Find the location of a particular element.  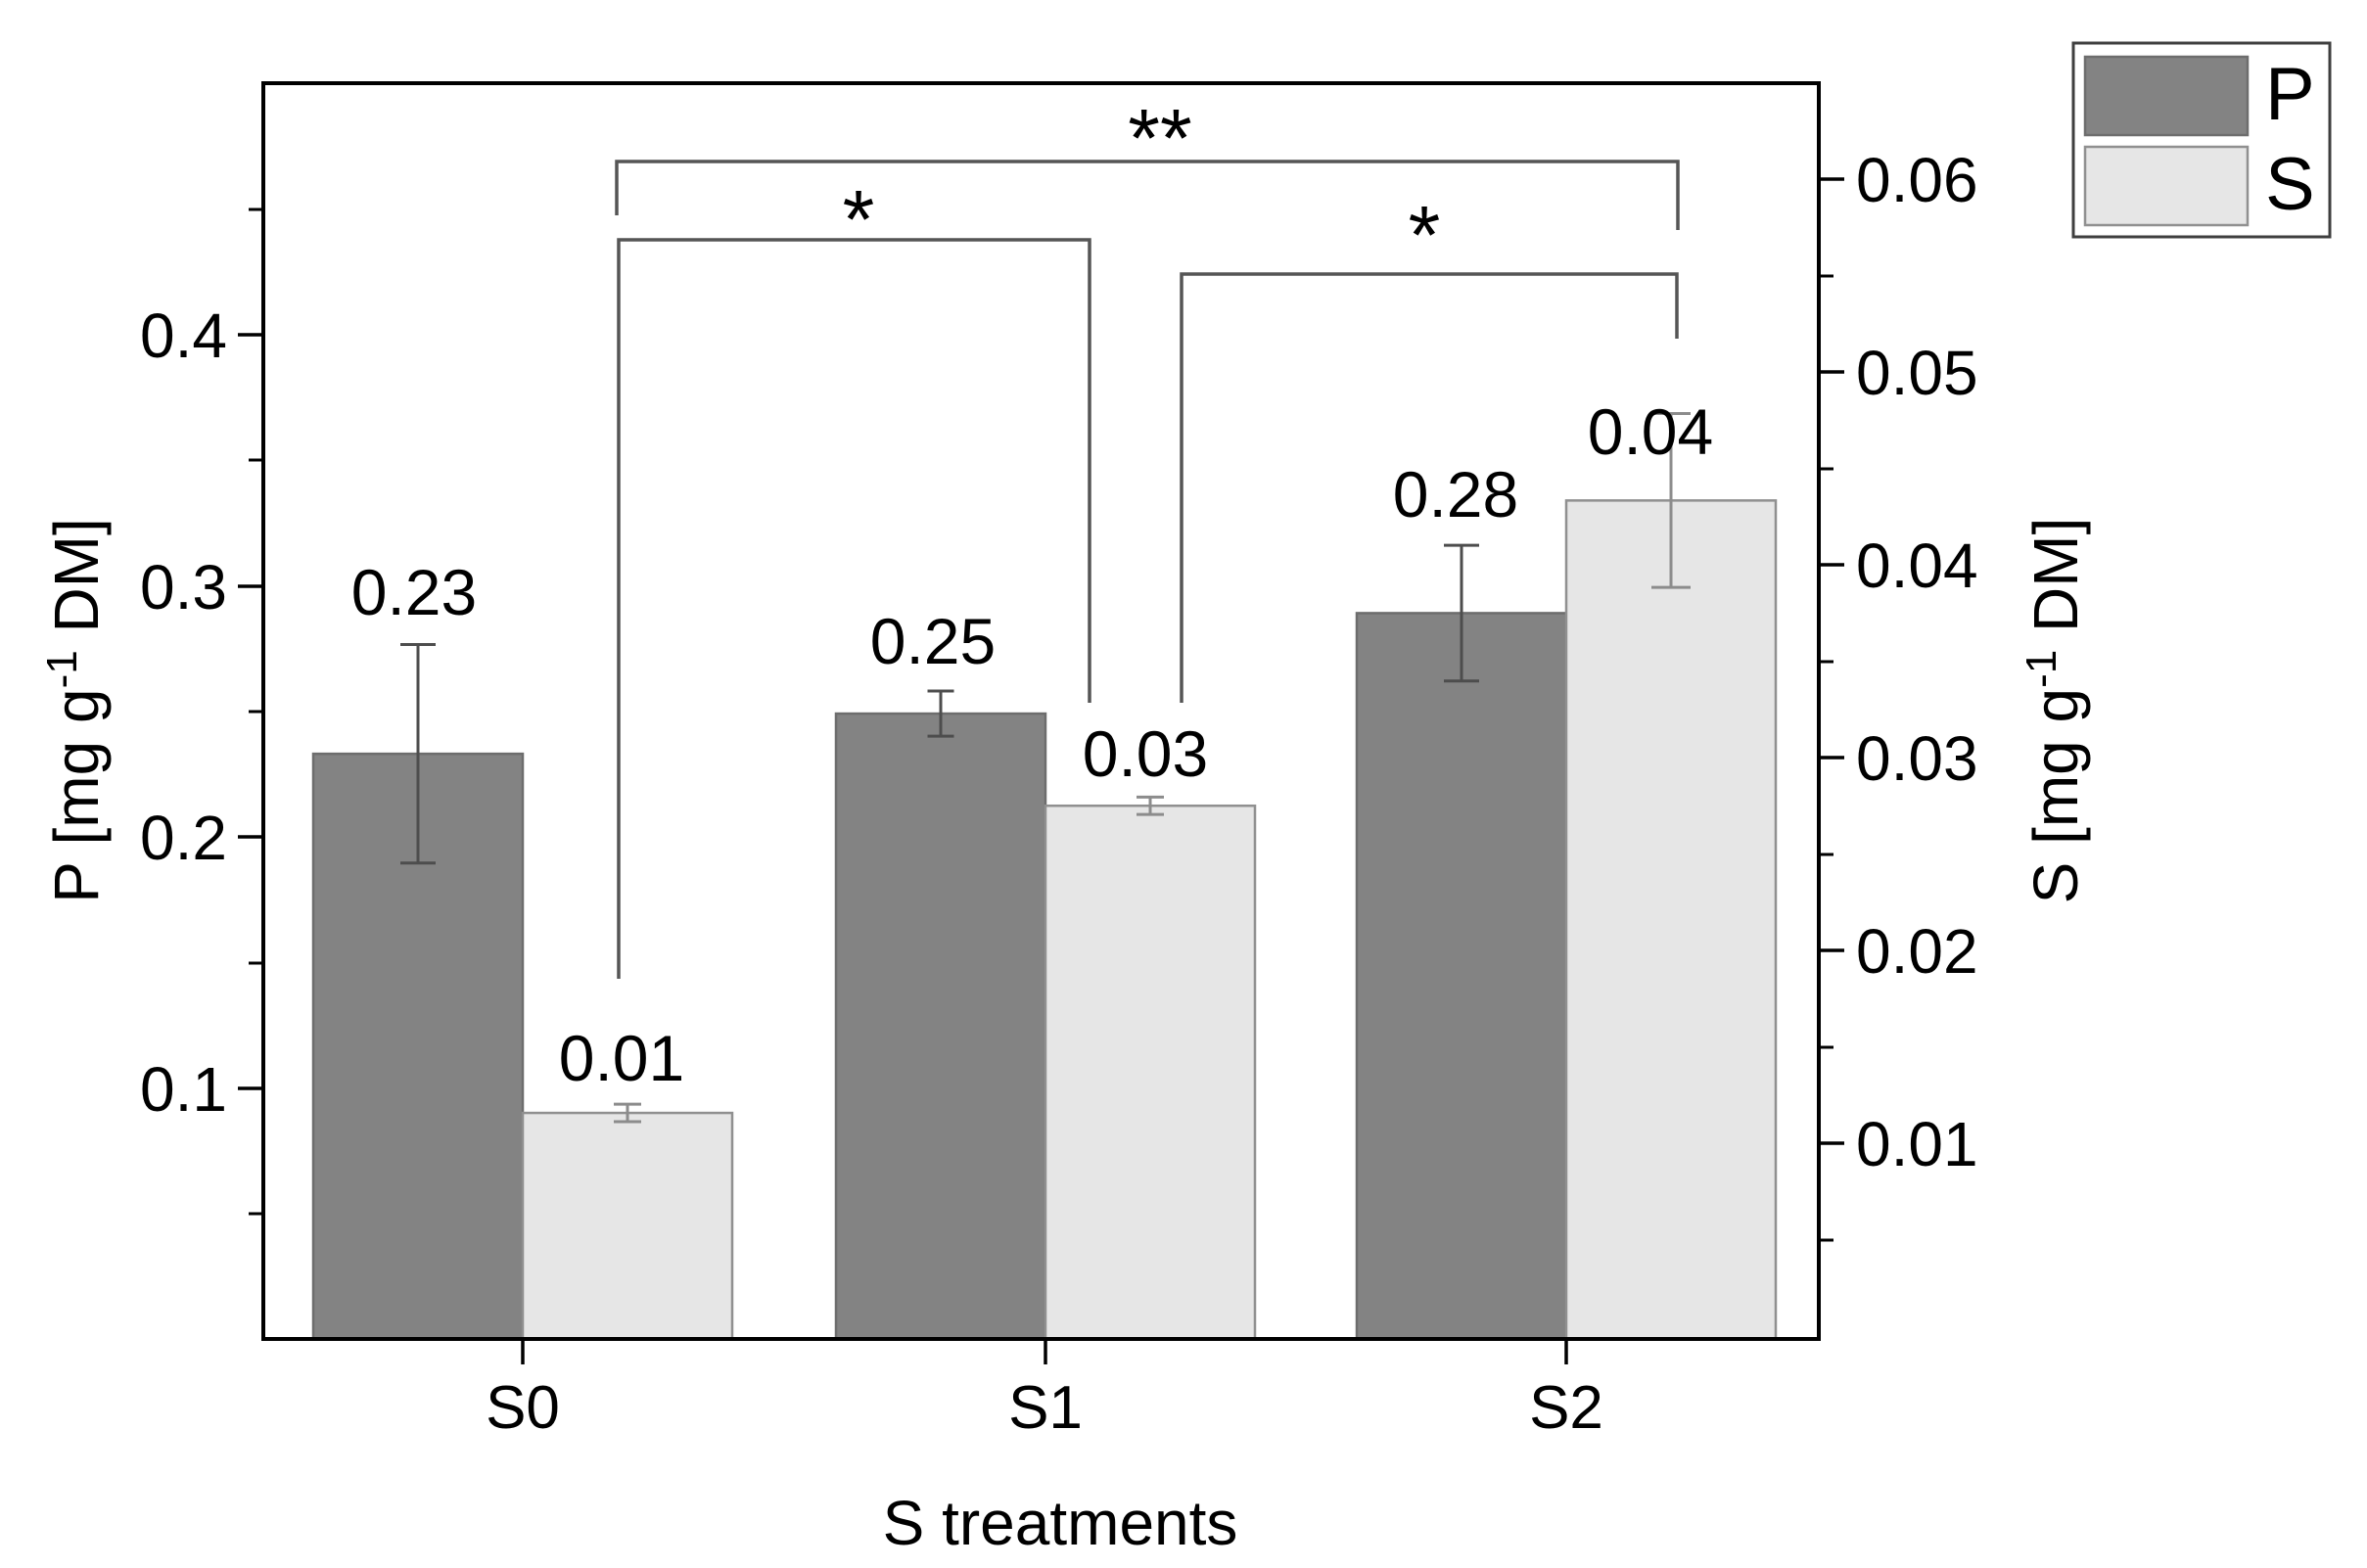

value-label-S-S1: 0.03 is located at coordinates (1145, 753).